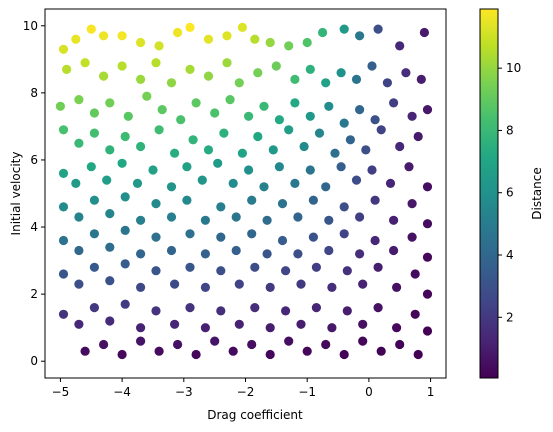 This screenshot has width=553, height=432. Describe the element at coordinates (34, 294) in the screenshot. I see `y-tick-label: 2` at that location.